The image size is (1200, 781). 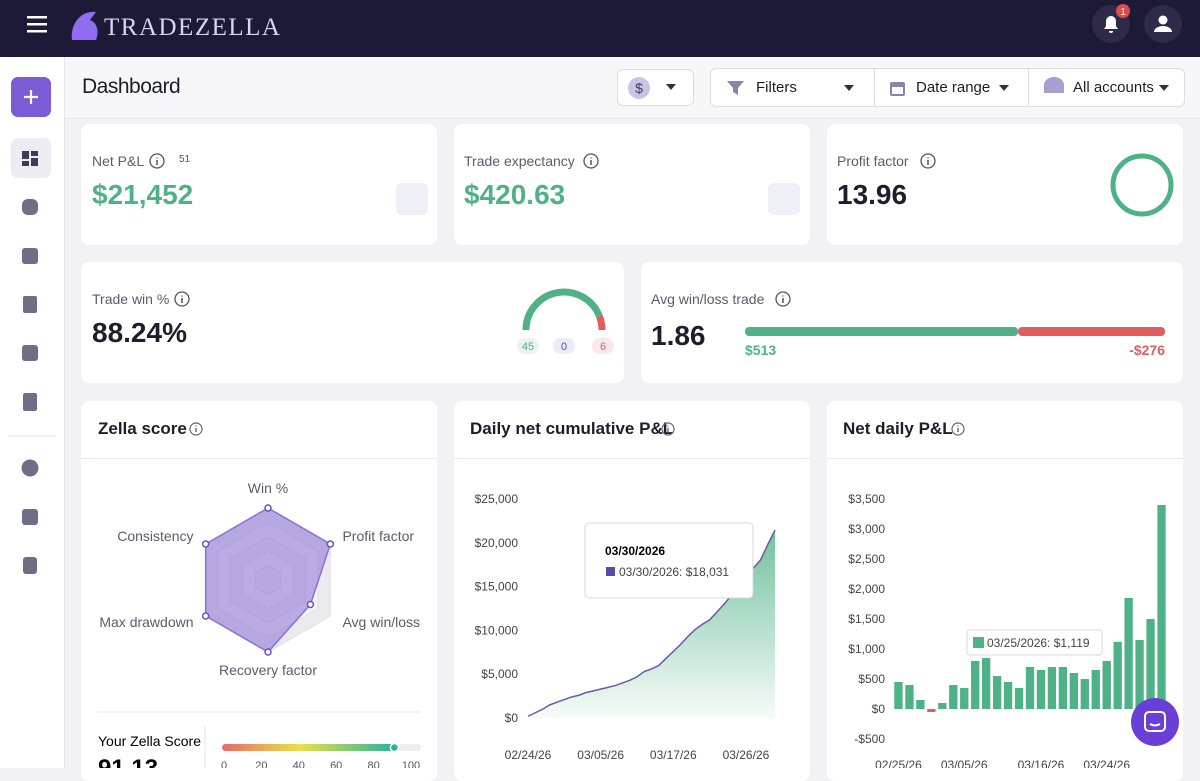 I want to click on y-tick-label: -$500, so click(x=869, y=739).